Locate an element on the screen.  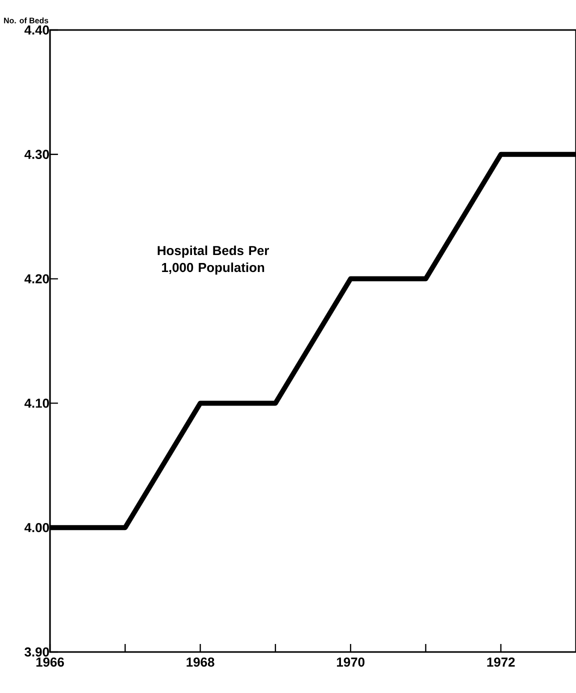
text: Hospital Beds Per 1,000 Population is located at coordinates (213, 260).